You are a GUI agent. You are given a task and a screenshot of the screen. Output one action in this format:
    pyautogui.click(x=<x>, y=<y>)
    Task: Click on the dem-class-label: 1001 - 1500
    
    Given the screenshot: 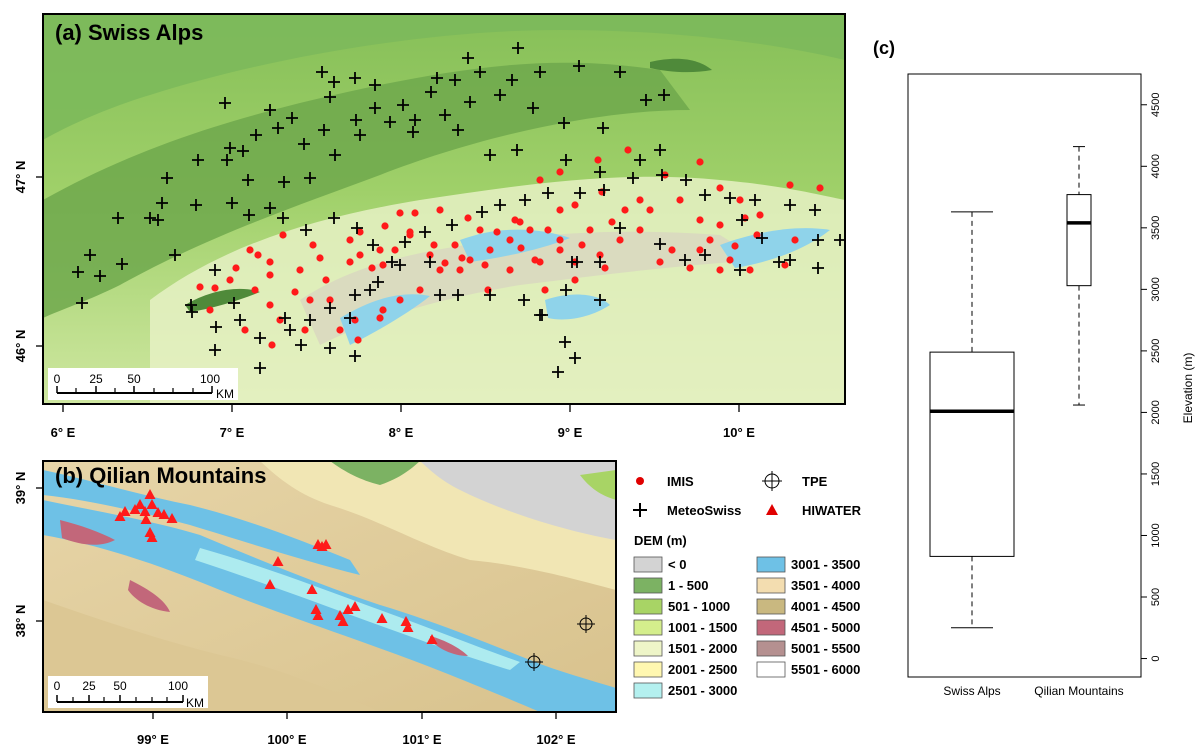 What is the action you would take?
    pyautogui.click(x=702, y=627)
    